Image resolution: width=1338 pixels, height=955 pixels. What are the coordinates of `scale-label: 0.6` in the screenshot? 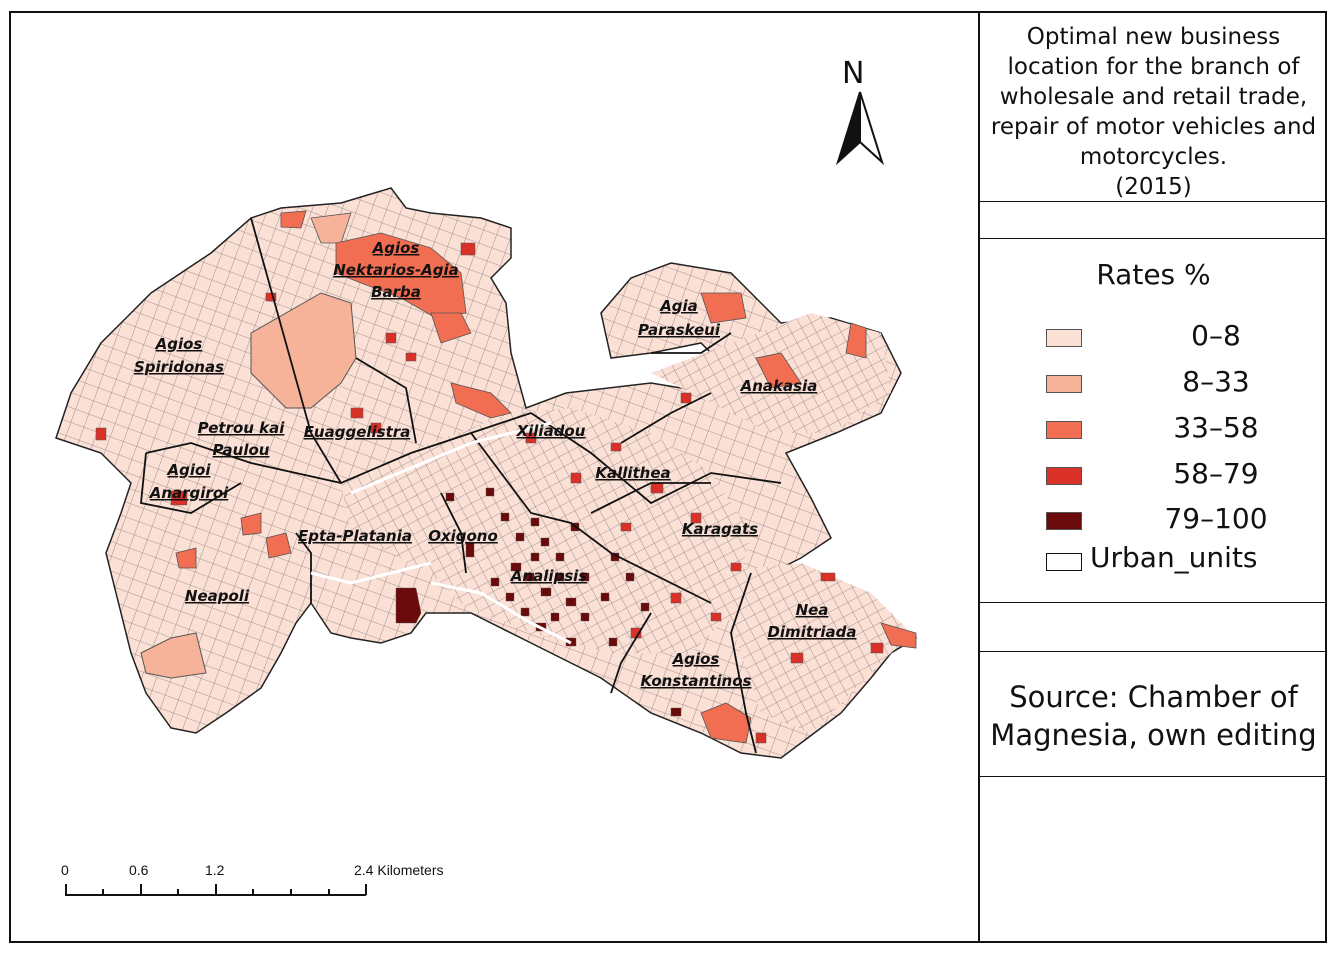 It's located at (139, 870).